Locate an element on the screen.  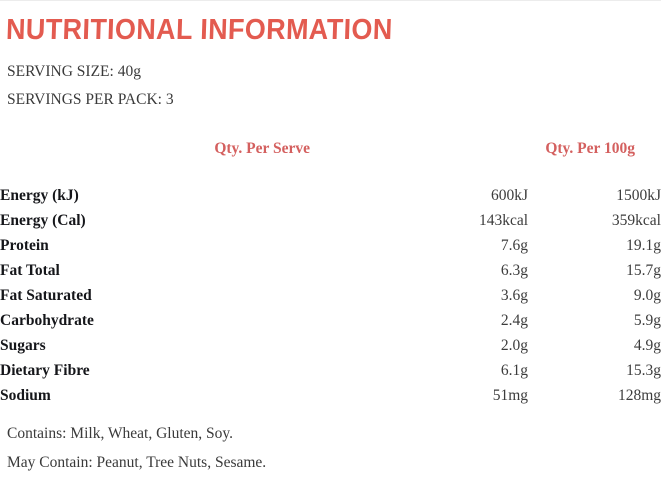
table-row: Protein 7.6g 19.1g is located at coordinates (330, 245).